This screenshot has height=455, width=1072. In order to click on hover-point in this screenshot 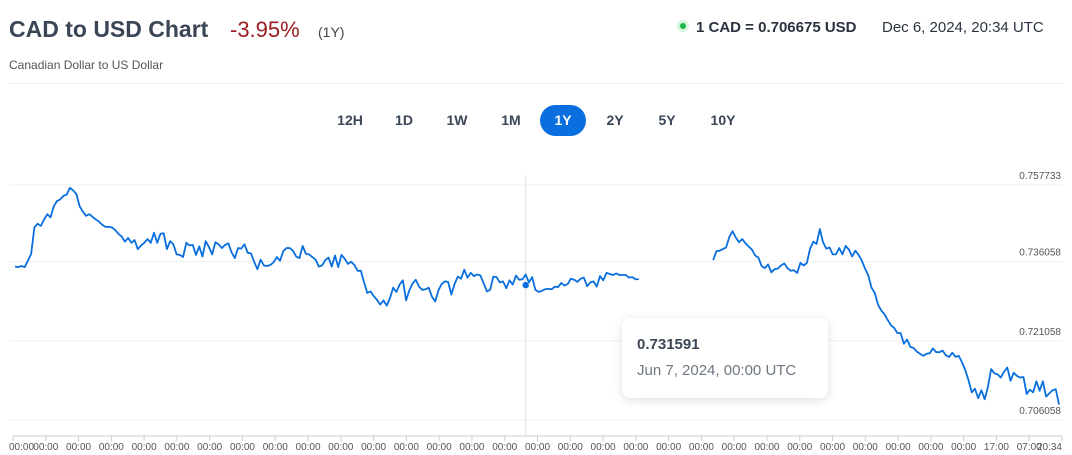, I will do `click(525, 285)`.